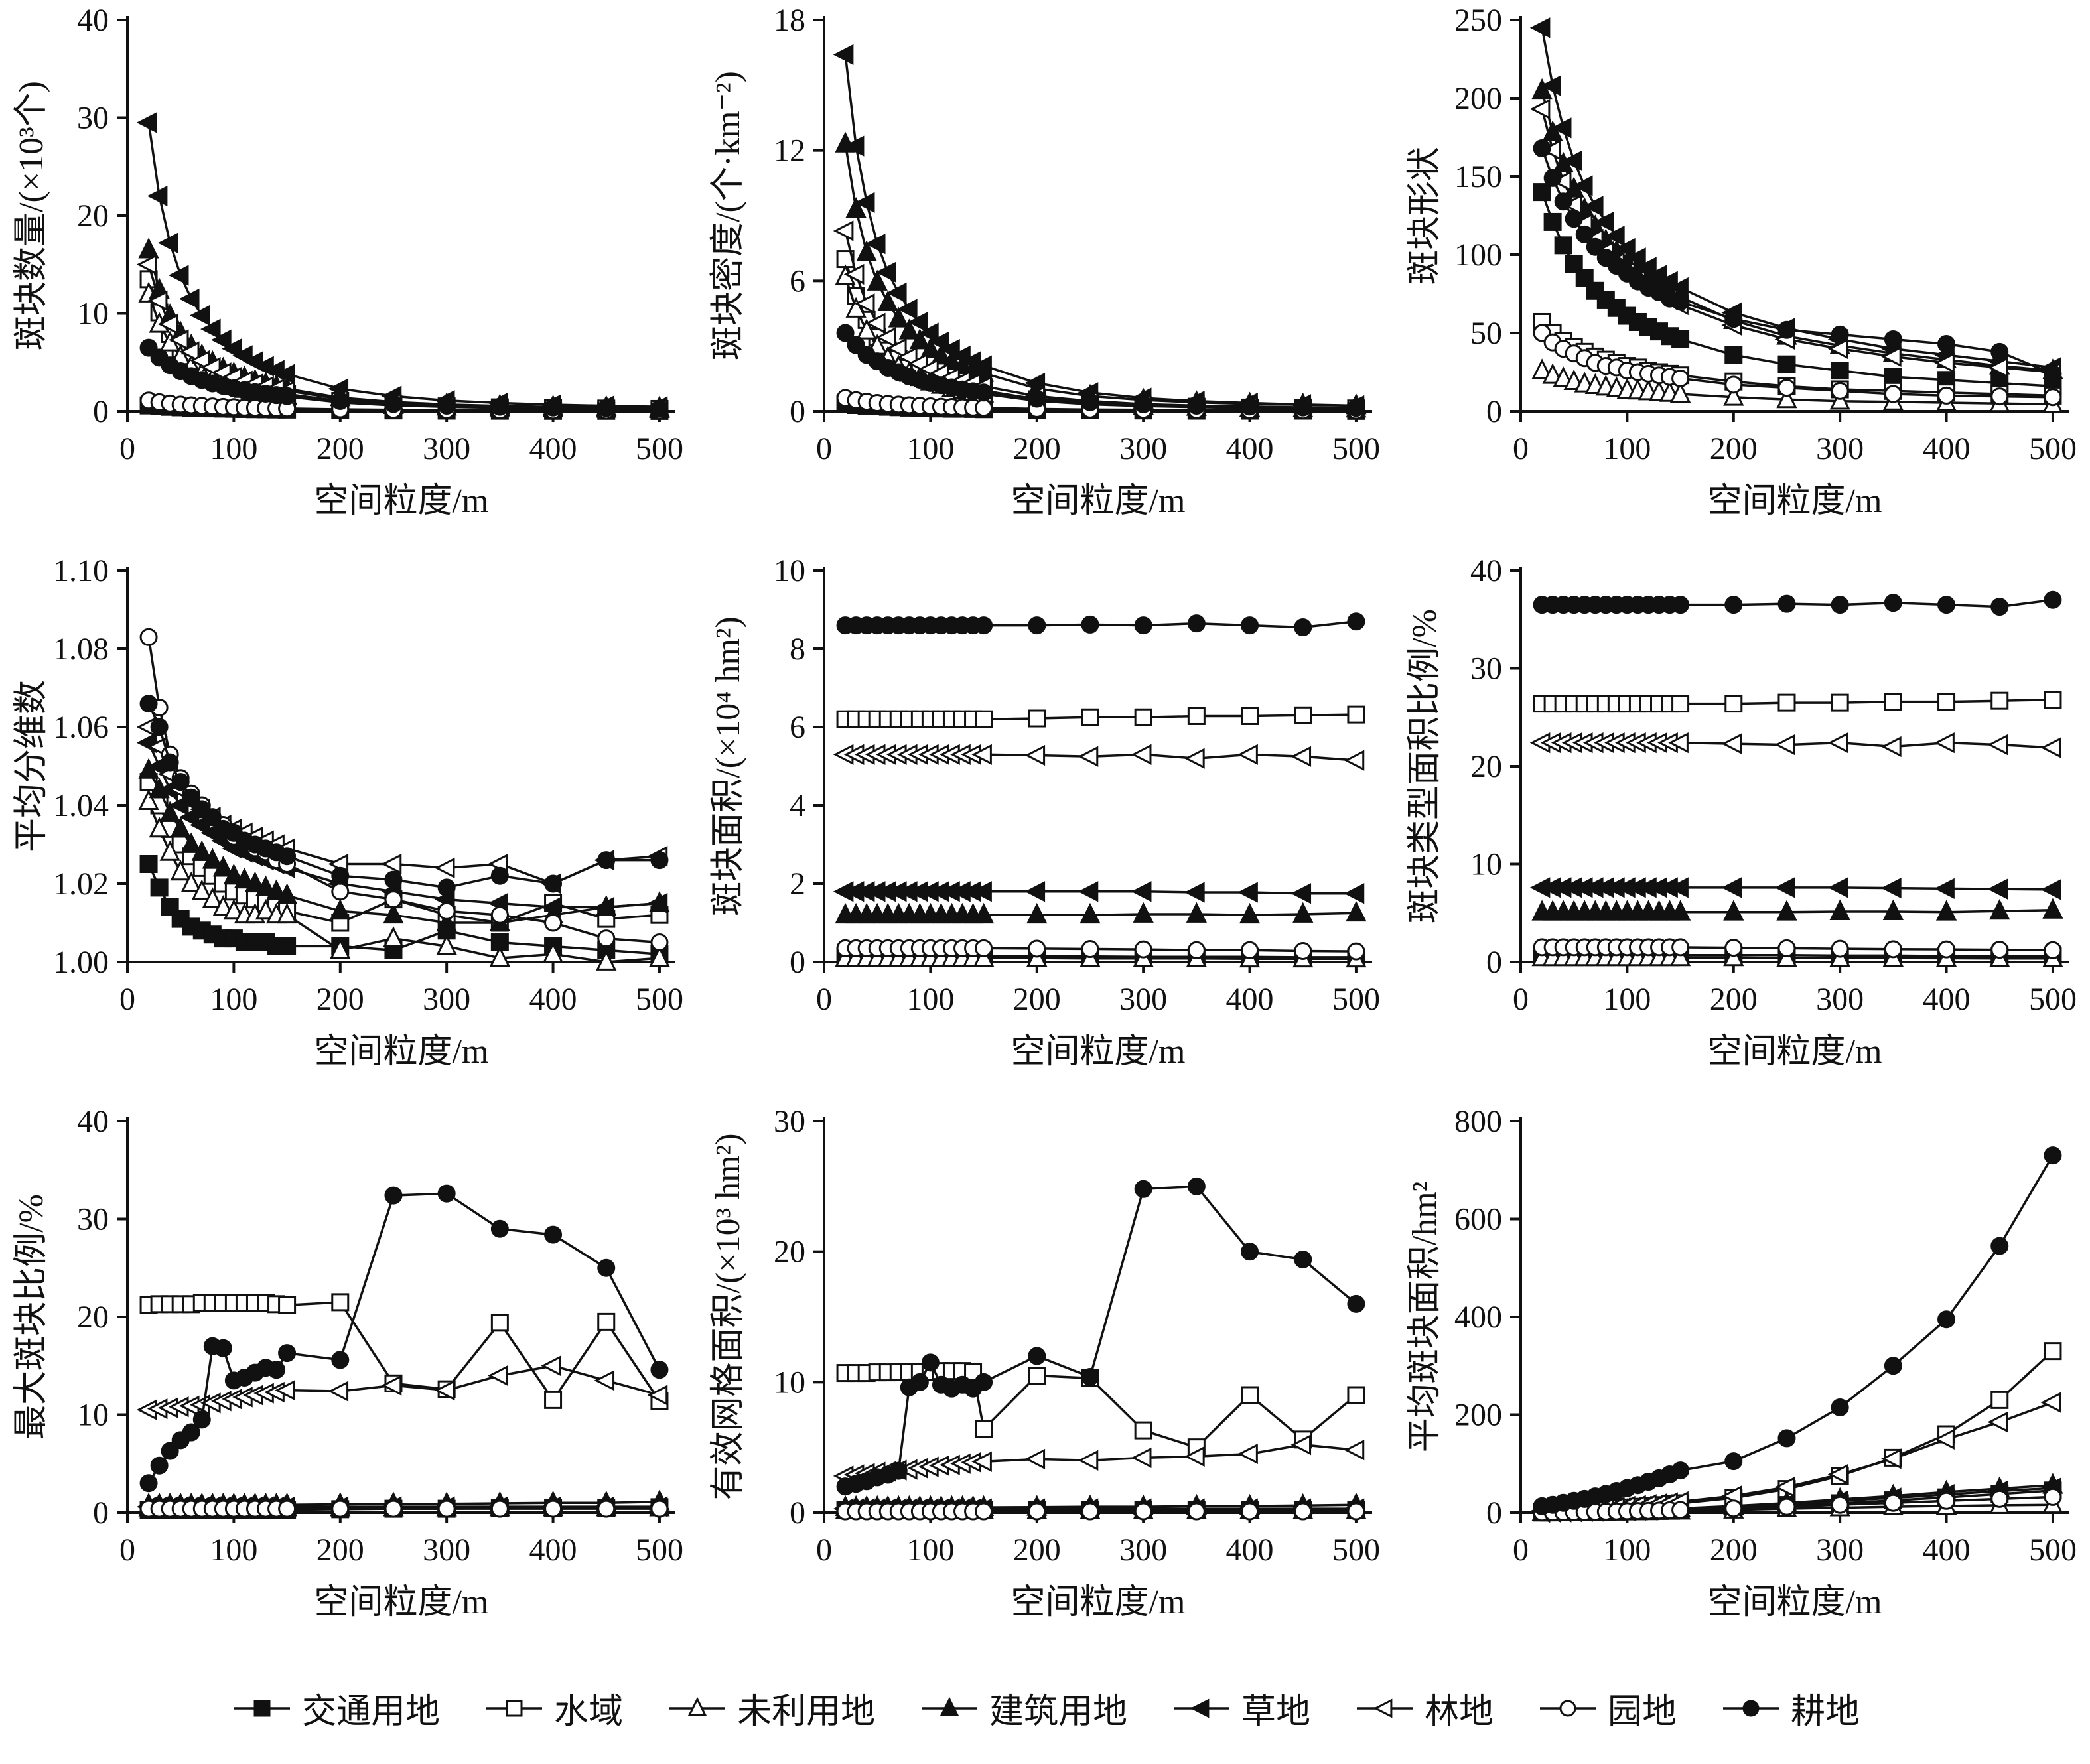 This screenshot has height=1764, width=2090. I want to click on svg-text: 最大斑块比例/%, so click(31, 1317).